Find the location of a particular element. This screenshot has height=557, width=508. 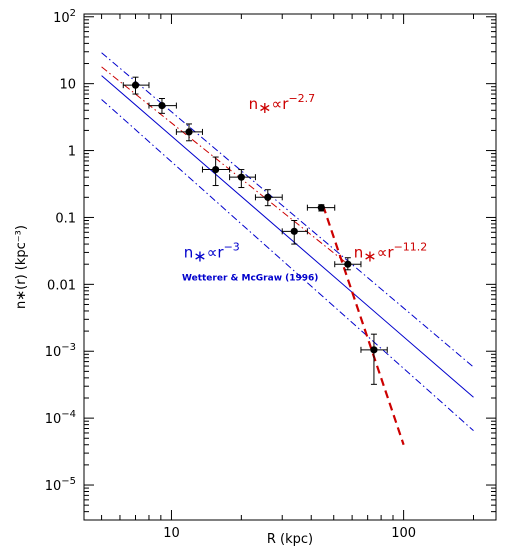

y-tick-label: 10² is located at coordinates (64, 17).